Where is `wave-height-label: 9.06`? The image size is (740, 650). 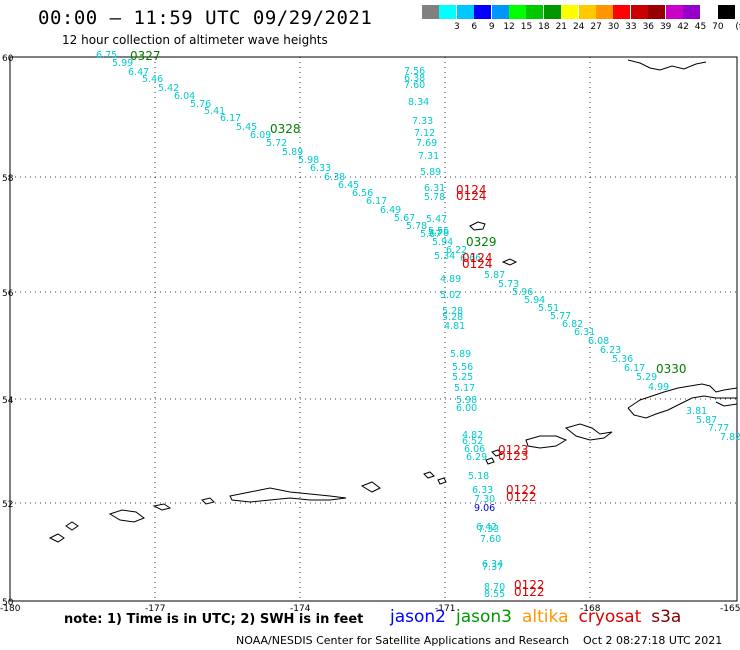 wave-height-label: 9.06 is located at coordinates (484, 508).